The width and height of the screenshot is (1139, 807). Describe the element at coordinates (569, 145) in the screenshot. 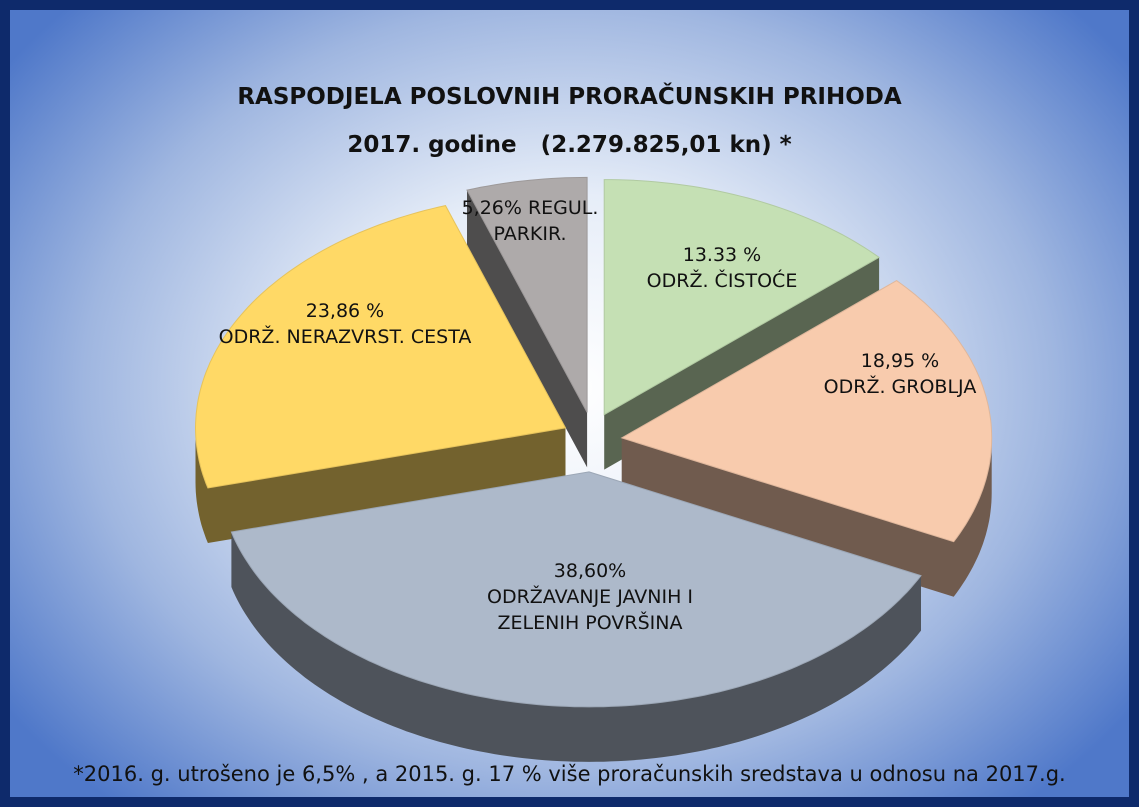

I see `chart-subtitle: 2017. godine (2.279.825,01 kn) *` at that location.